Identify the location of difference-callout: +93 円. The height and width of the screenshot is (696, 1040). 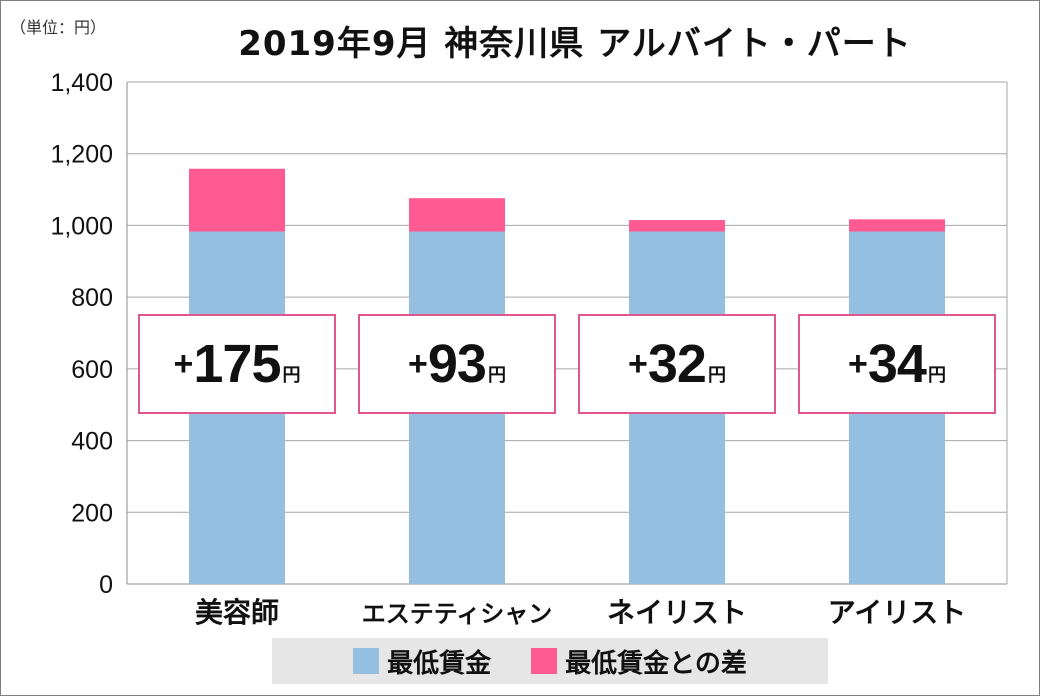
(457, 364).